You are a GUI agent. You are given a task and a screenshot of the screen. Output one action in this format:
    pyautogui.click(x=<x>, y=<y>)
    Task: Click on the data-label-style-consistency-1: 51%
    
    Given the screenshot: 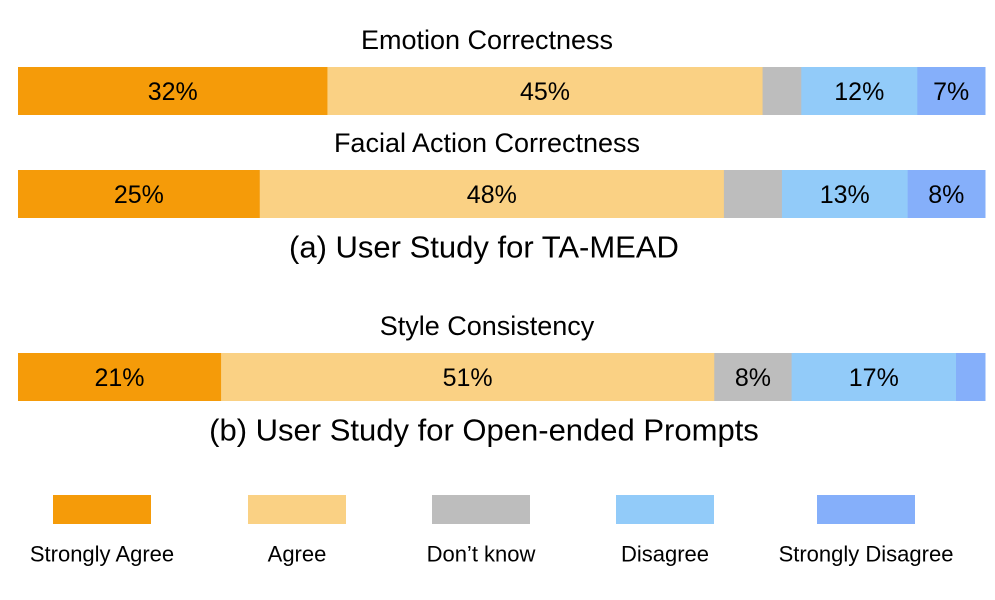 What is the action you would take?
    pyautogui.click(x=468, y=378)
    